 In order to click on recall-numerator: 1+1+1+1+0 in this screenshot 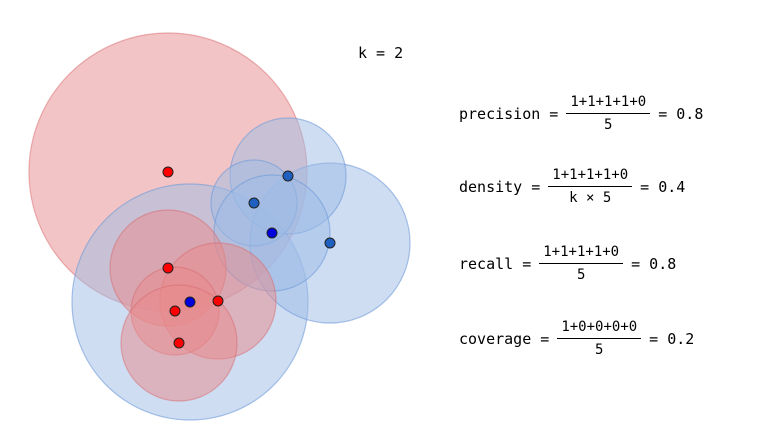, I will do `click(581, 254)`.